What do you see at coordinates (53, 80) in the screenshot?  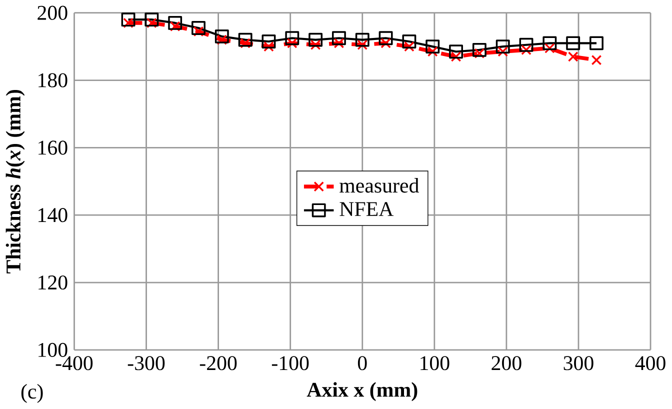 I see `y-tick-label: 180` at bounding box center [53, 80].